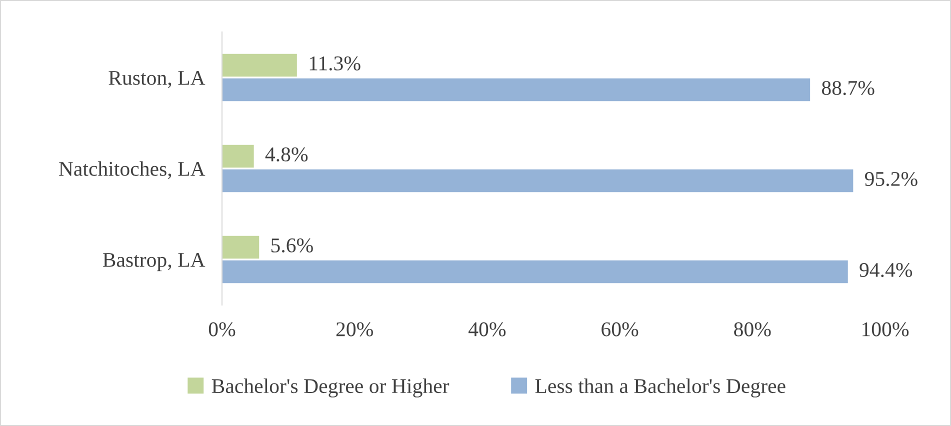  Describe the element at coordinates (154, 262) in the screenshot. I see `y-tick-label: Bastrop, LA` at that location.